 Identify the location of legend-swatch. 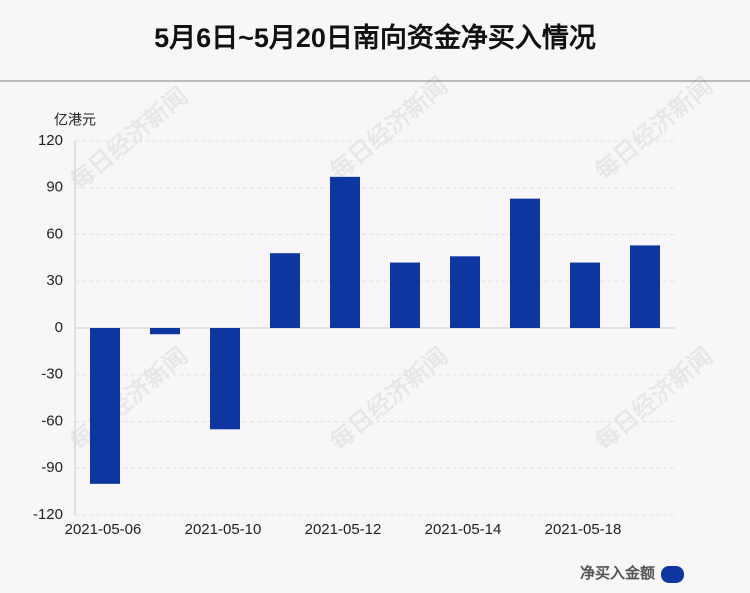
(672, 574).